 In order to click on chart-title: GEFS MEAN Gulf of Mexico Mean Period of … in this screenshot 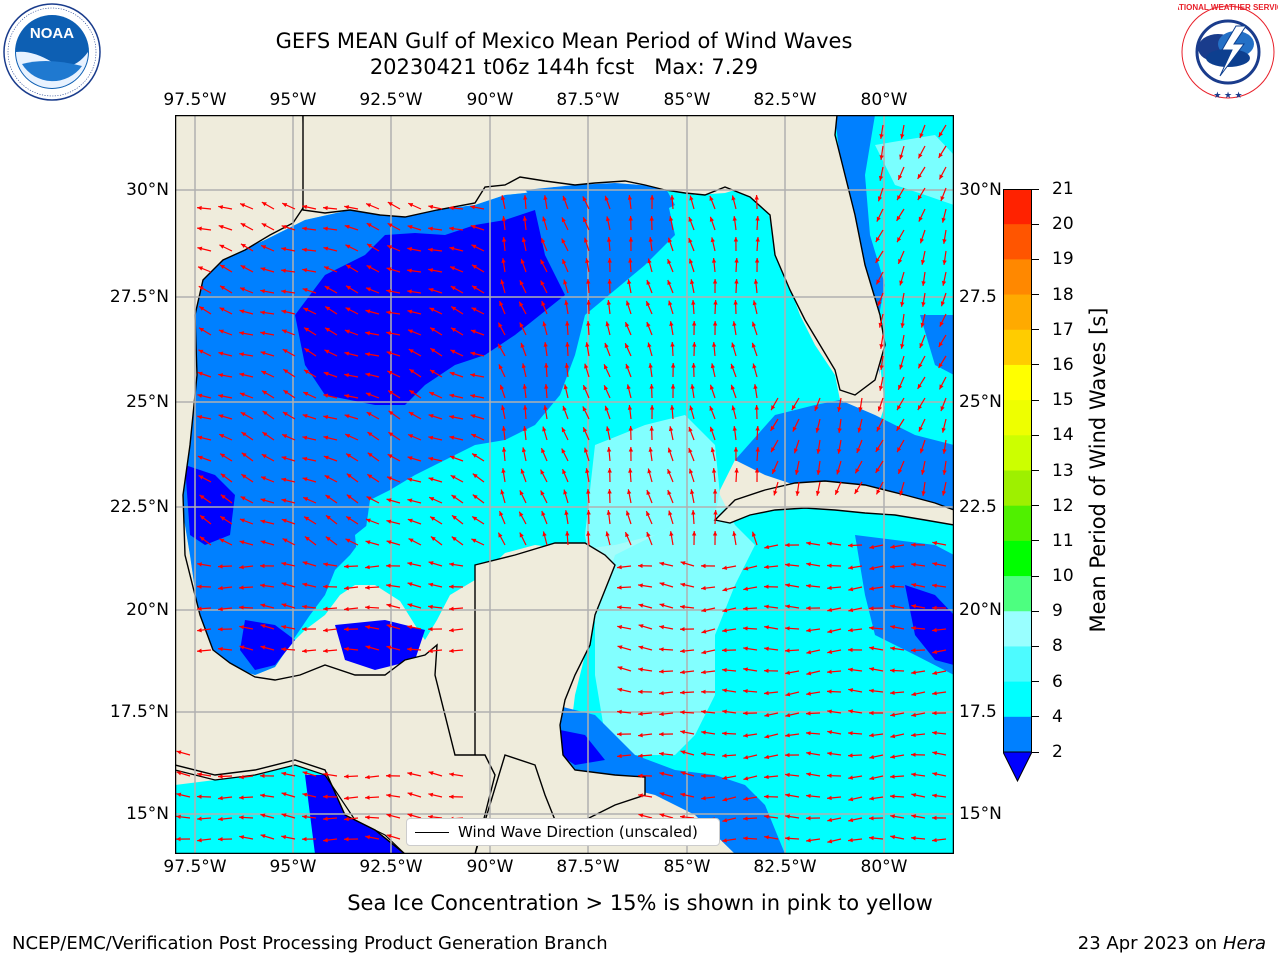, I will do `click(564, 41)`.